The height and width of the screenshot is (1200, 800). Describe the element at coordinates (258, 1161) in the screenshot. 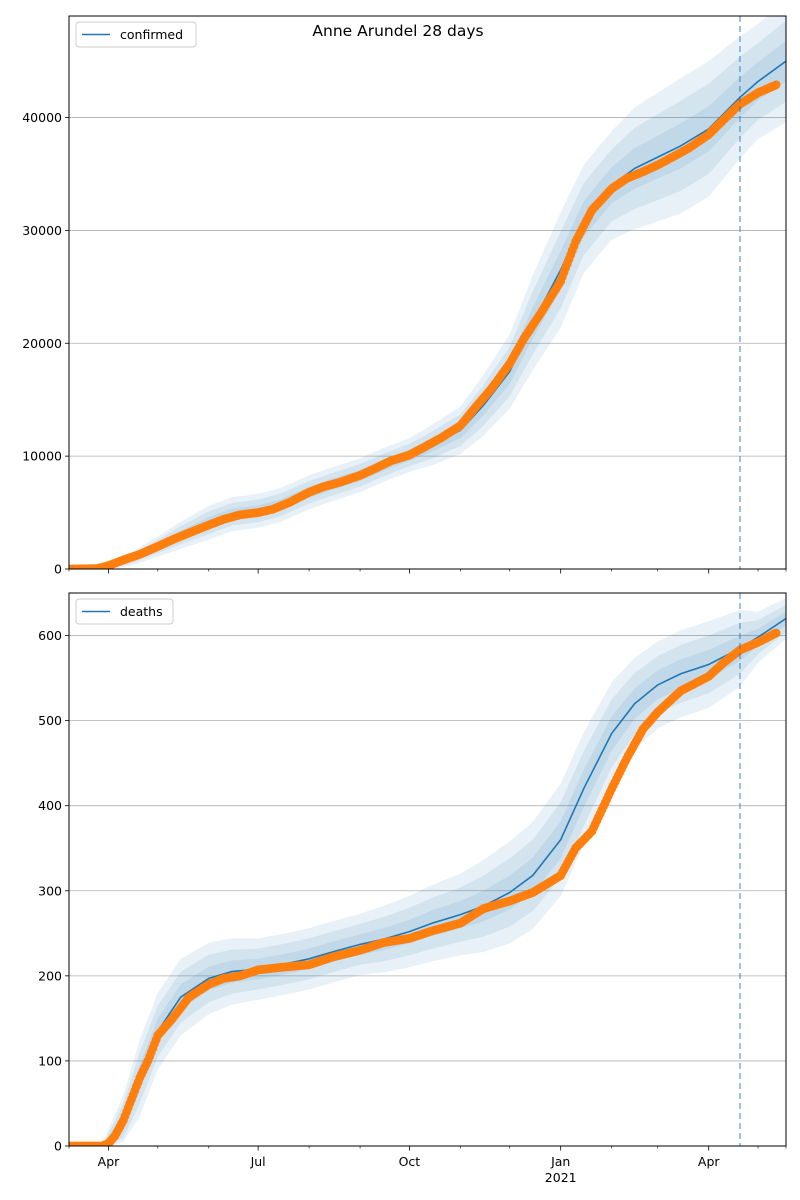

I see `x-tick-label: Jul` at that location.